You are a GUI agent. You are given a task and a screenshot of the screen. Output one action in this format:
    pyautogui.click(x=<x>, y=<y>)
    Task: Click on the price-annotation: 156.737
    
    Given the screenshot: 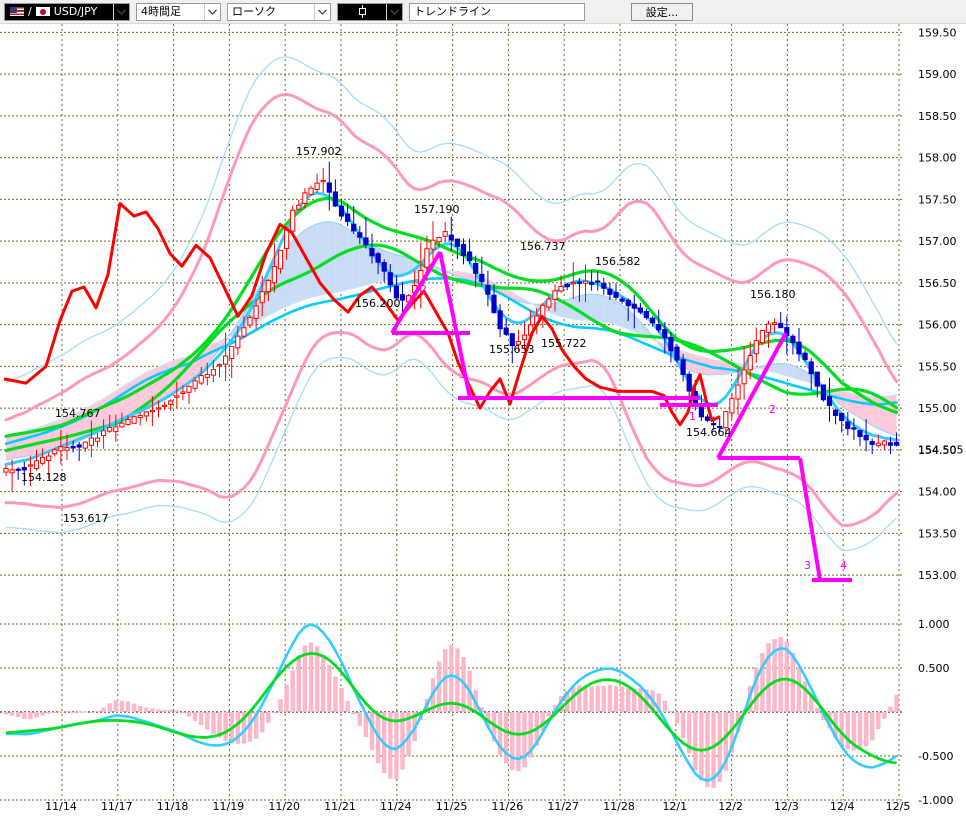 What is the action you would take?
    pyautogui.click(x=543, y=246)
    